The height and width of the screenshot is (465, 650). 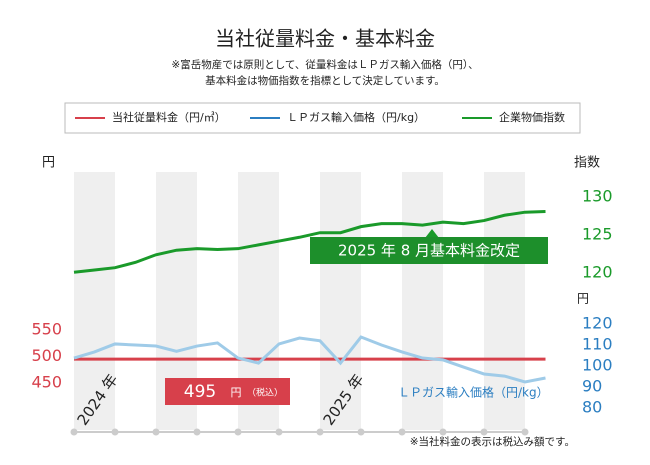 What do you see at coordinates (597, 234) in the screenshot?
I see `y2-tick-label: 125` at bounding box center [597, 234].